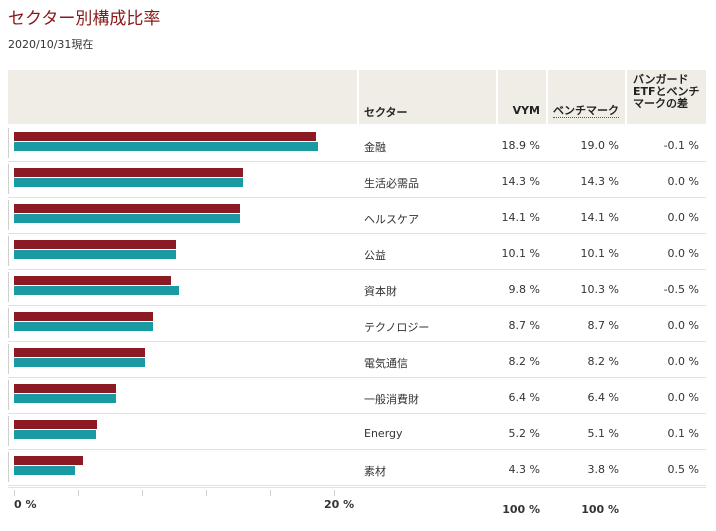  What do you see at coordinates (666, 91) in the screenshot?
I see `header-diff: バンガード ETFとベンチ マークの差` at bounding box center [666, 91].